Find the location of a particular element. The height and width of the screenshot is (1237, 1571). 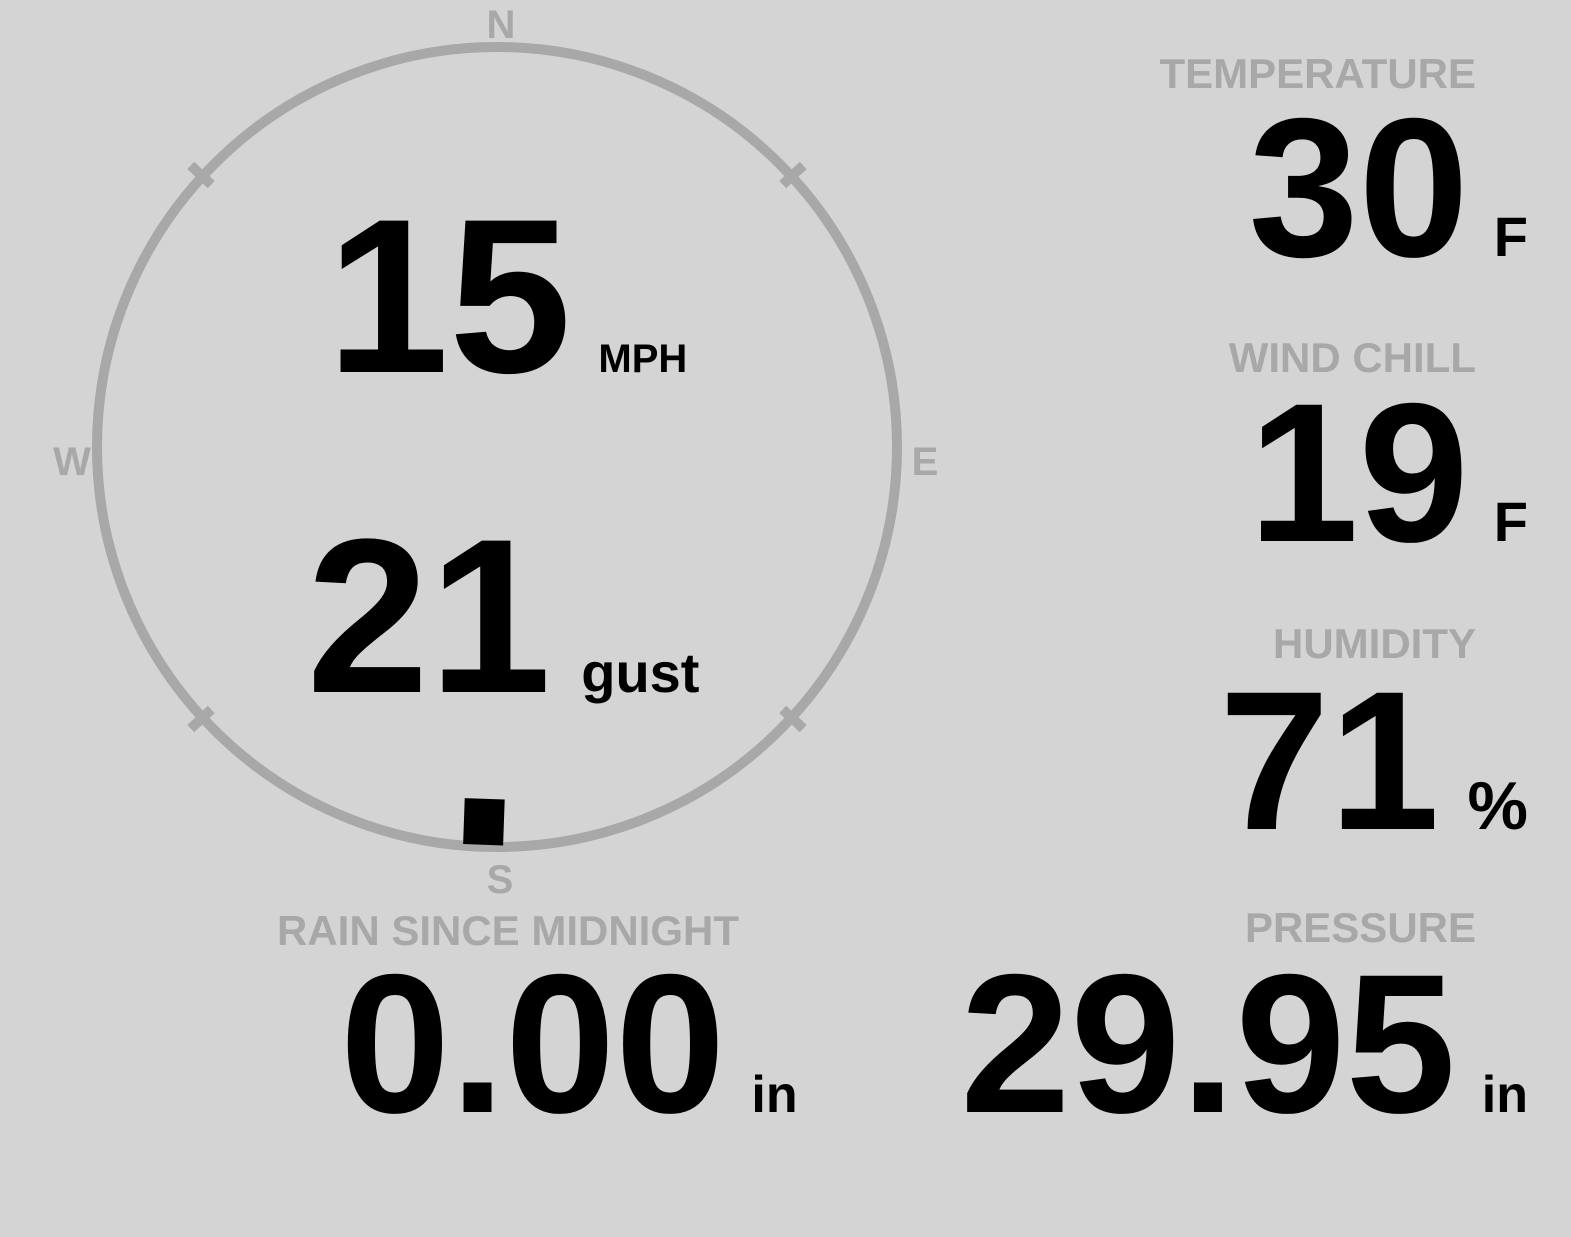

metric-humidity-value-row: 71 % is located at coordinates (1373, 761).